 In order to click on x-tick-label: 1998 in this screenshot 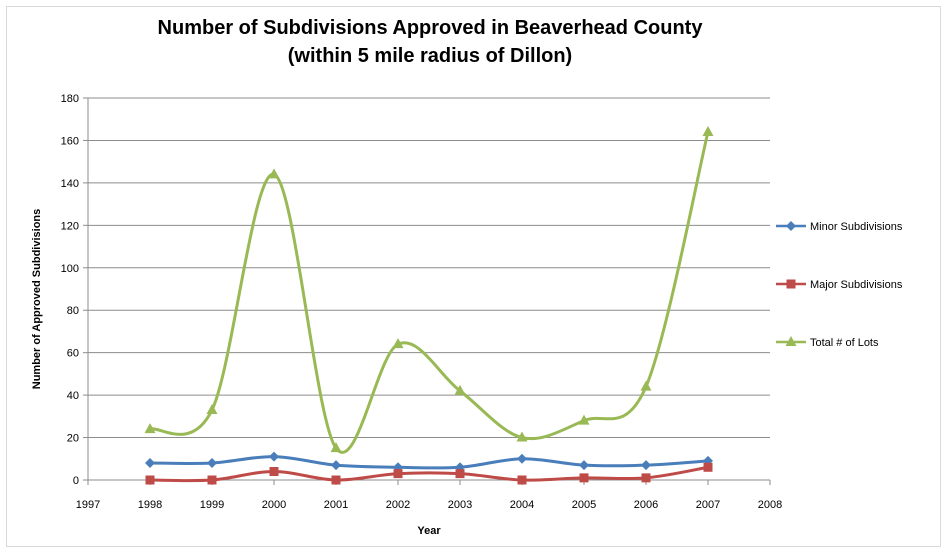, I will do `click(150, 505)`.